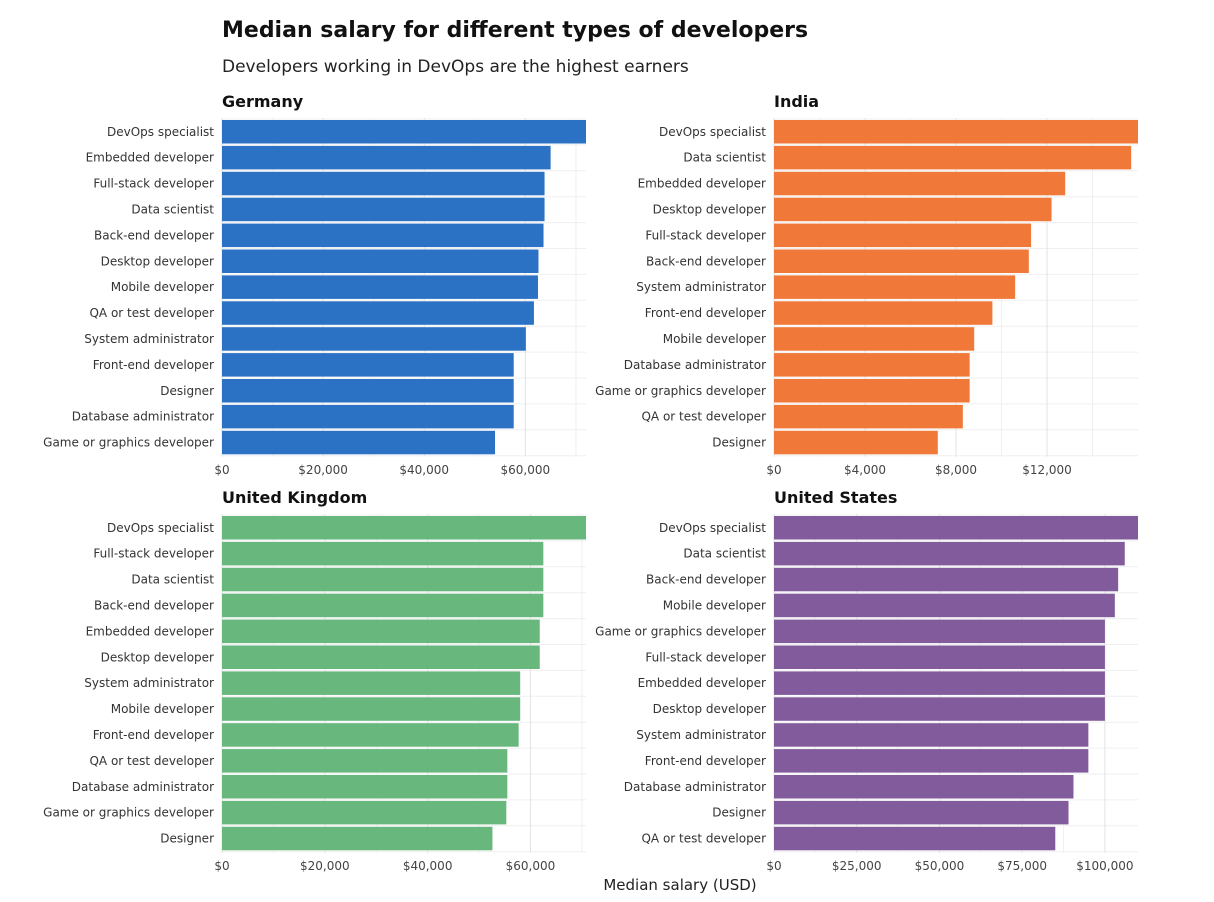 The width and height of the screenshot is (1214, 902). What do you see at coordinates (294, 497) in the screenshot?
I see `panel-title: United Kingdom` at bounding box center [294, 497].